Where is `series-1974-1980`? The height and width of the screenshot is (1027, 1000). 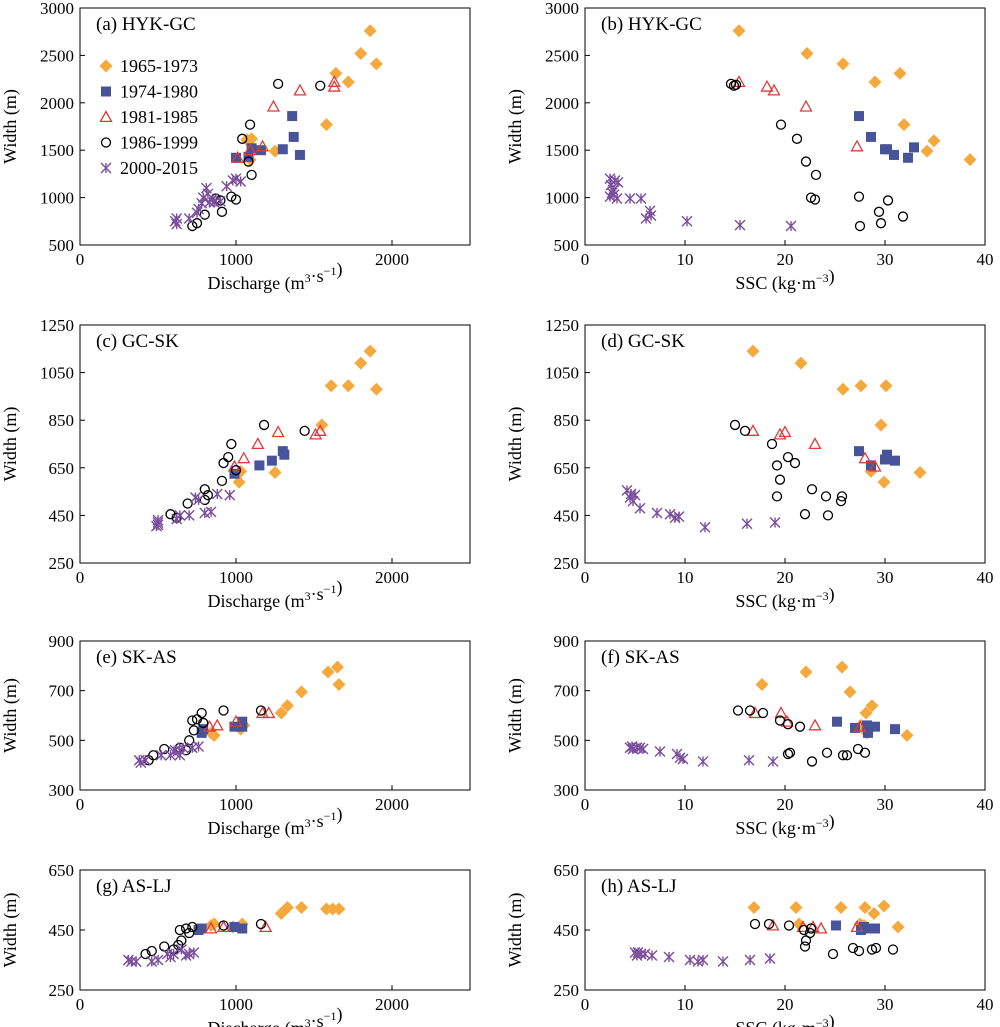 series-1974-1980 is located at coordinates (866, 727).